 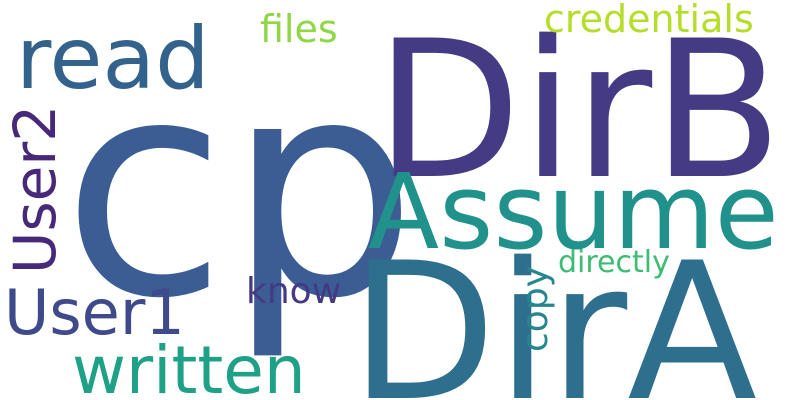 I want to click on word-user2: User2, so click(x=35, y=189).